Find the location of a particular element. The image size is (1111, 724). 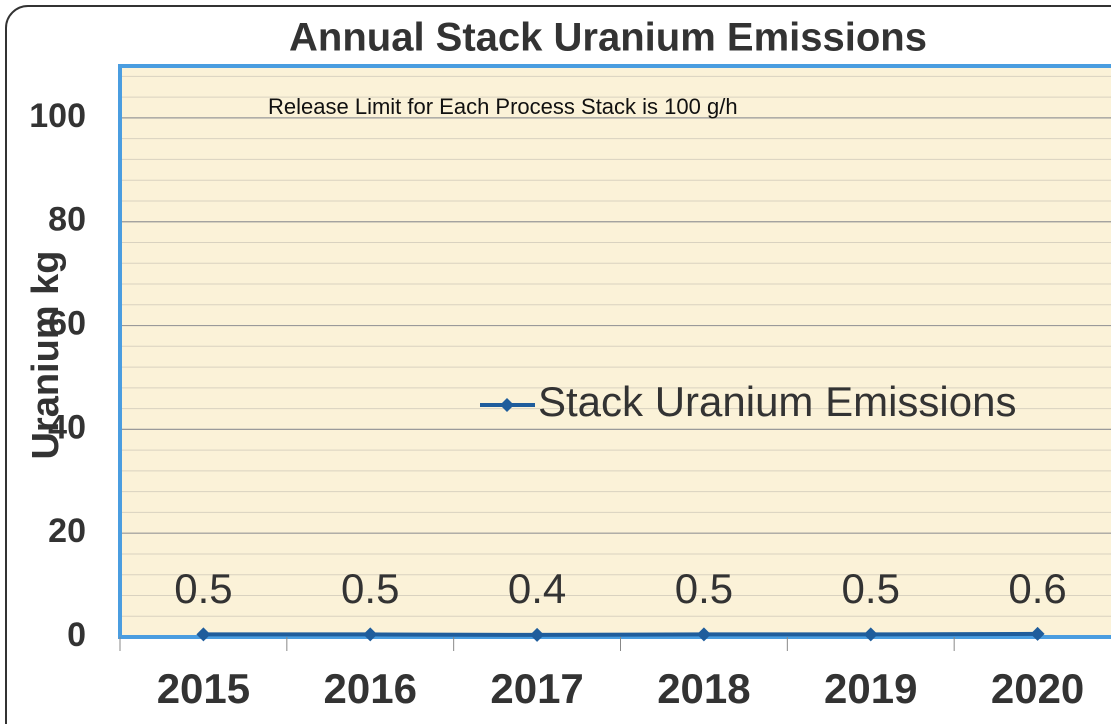

y-tick-label: 80 is located at coordinates (67, 220).